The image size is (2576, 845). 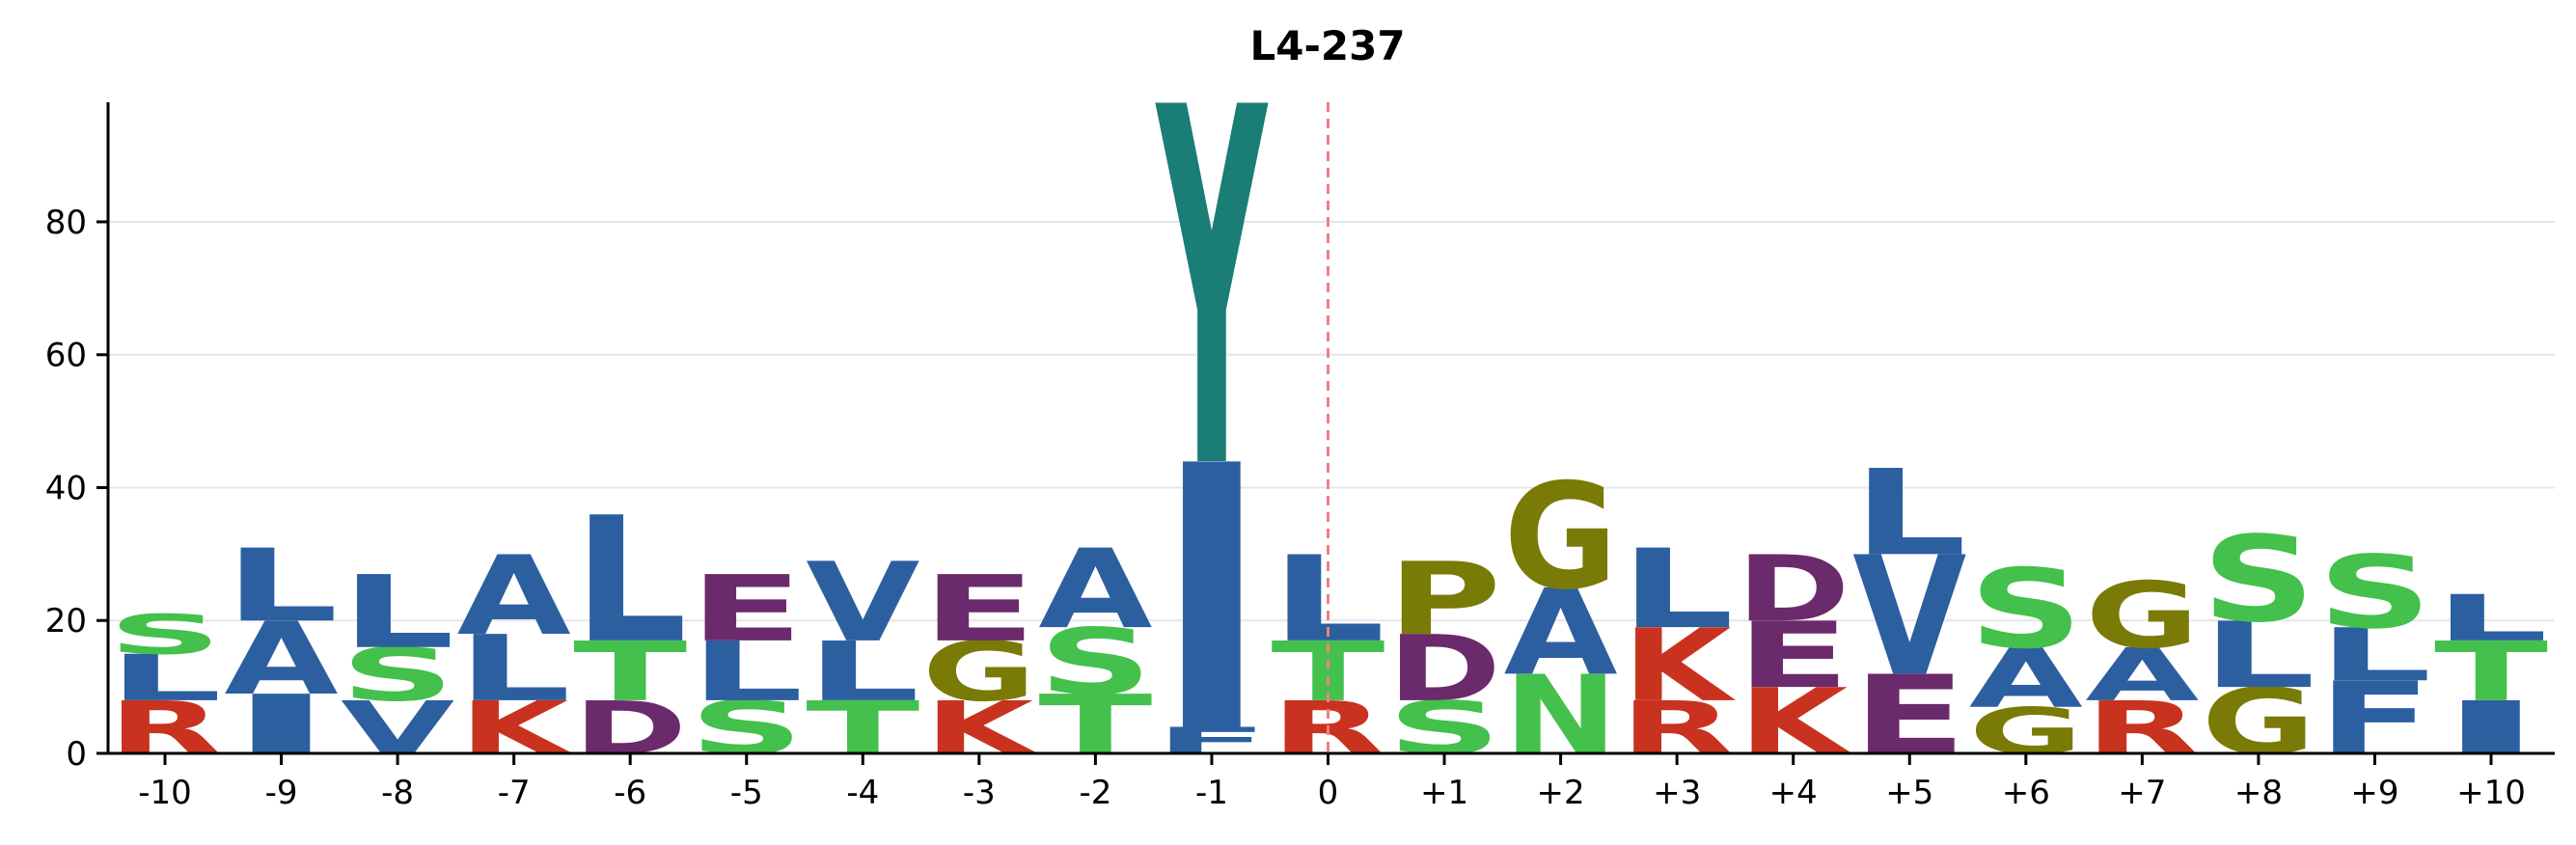 What do you see at coordinates (1095, 793) in the screenshot?
I see `x-tick-label: -2` at bounding box center [1095, 793].